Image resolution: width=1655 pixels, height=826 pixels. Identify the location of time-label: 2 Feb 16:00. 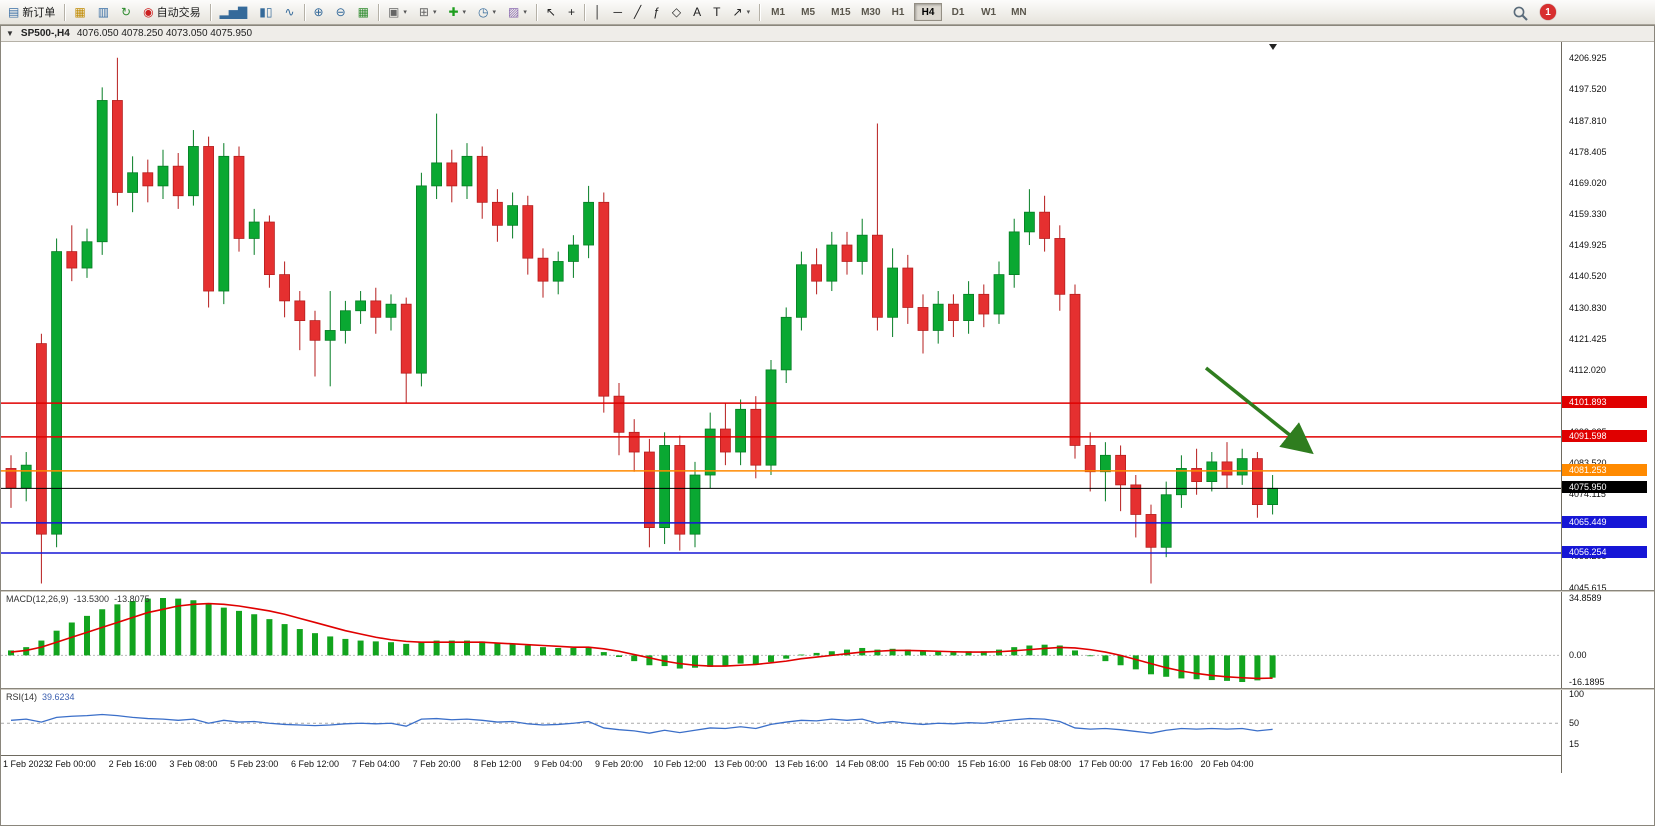
(132, 764).